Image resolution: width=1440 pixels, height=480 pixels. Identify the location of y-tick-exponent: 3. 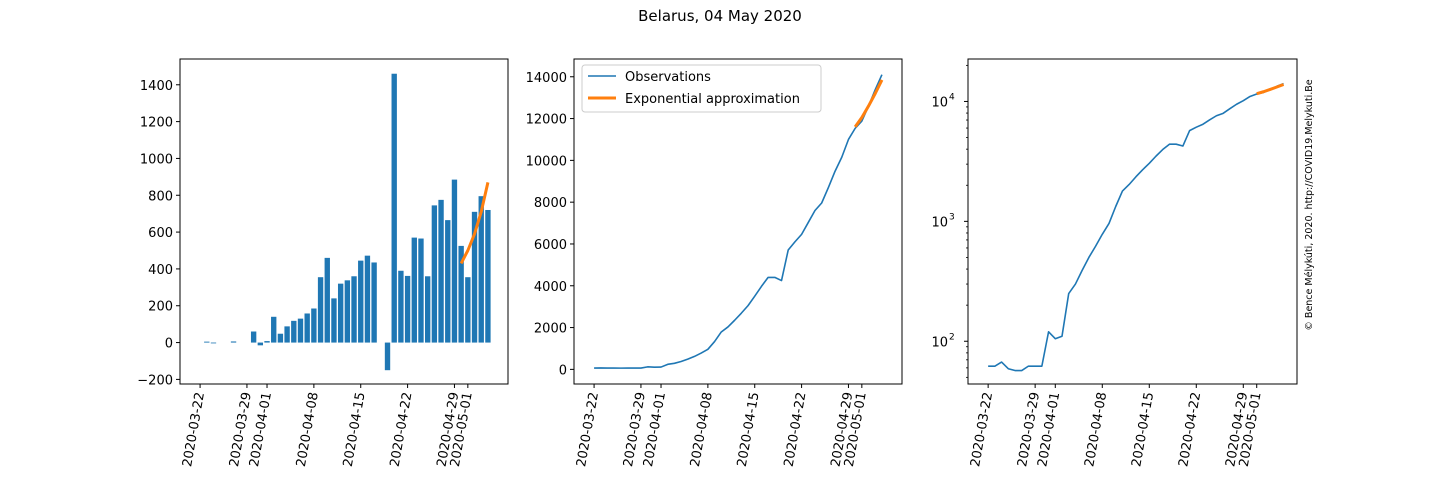
(952, 217).